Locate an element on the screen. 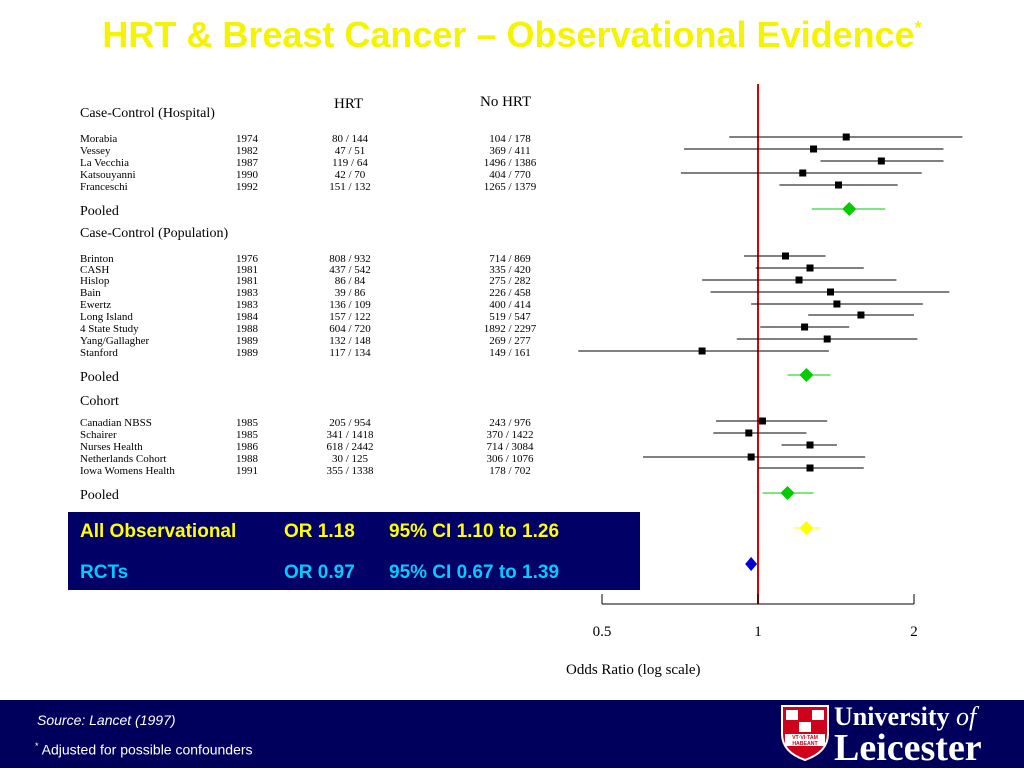  study-name: CASH is located at coordinates (95, 270).